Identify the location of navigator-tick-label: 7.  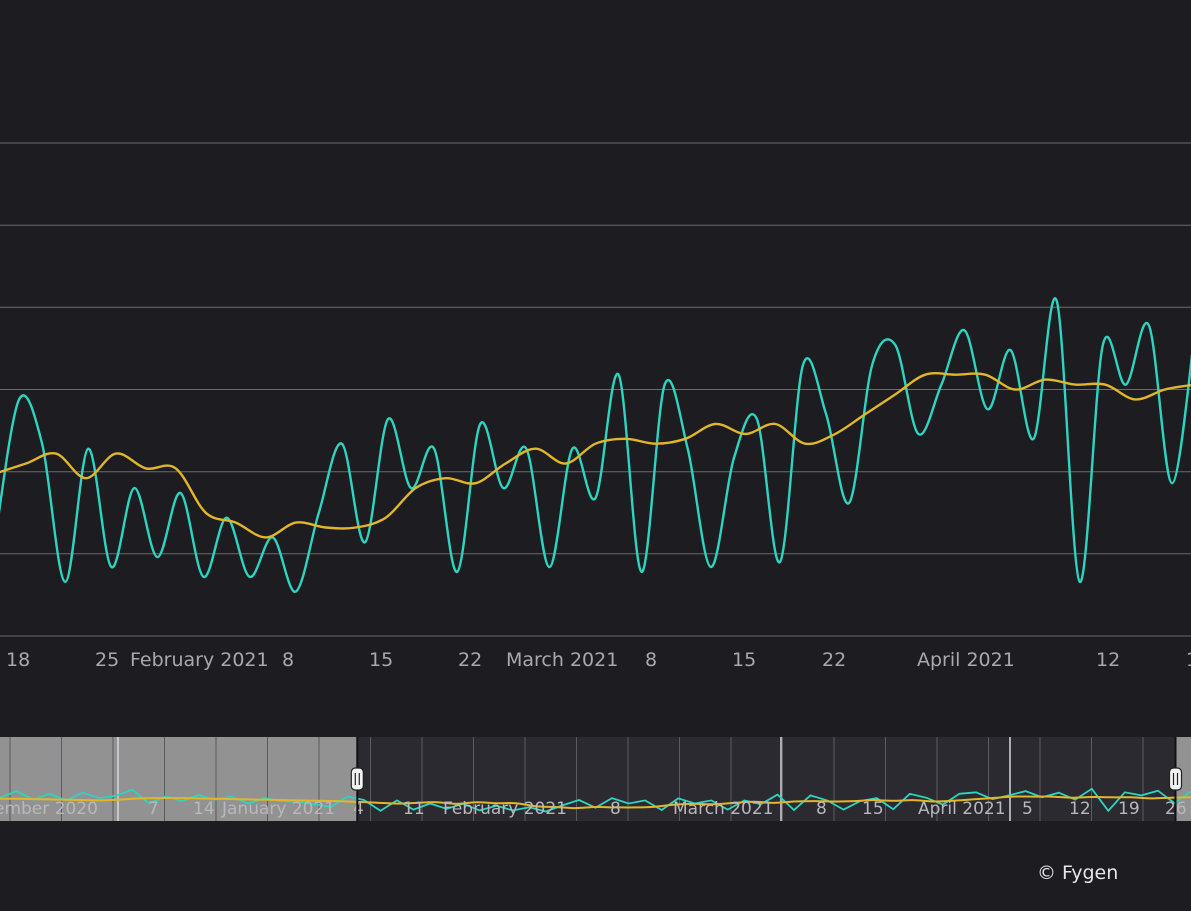
(153, 809).